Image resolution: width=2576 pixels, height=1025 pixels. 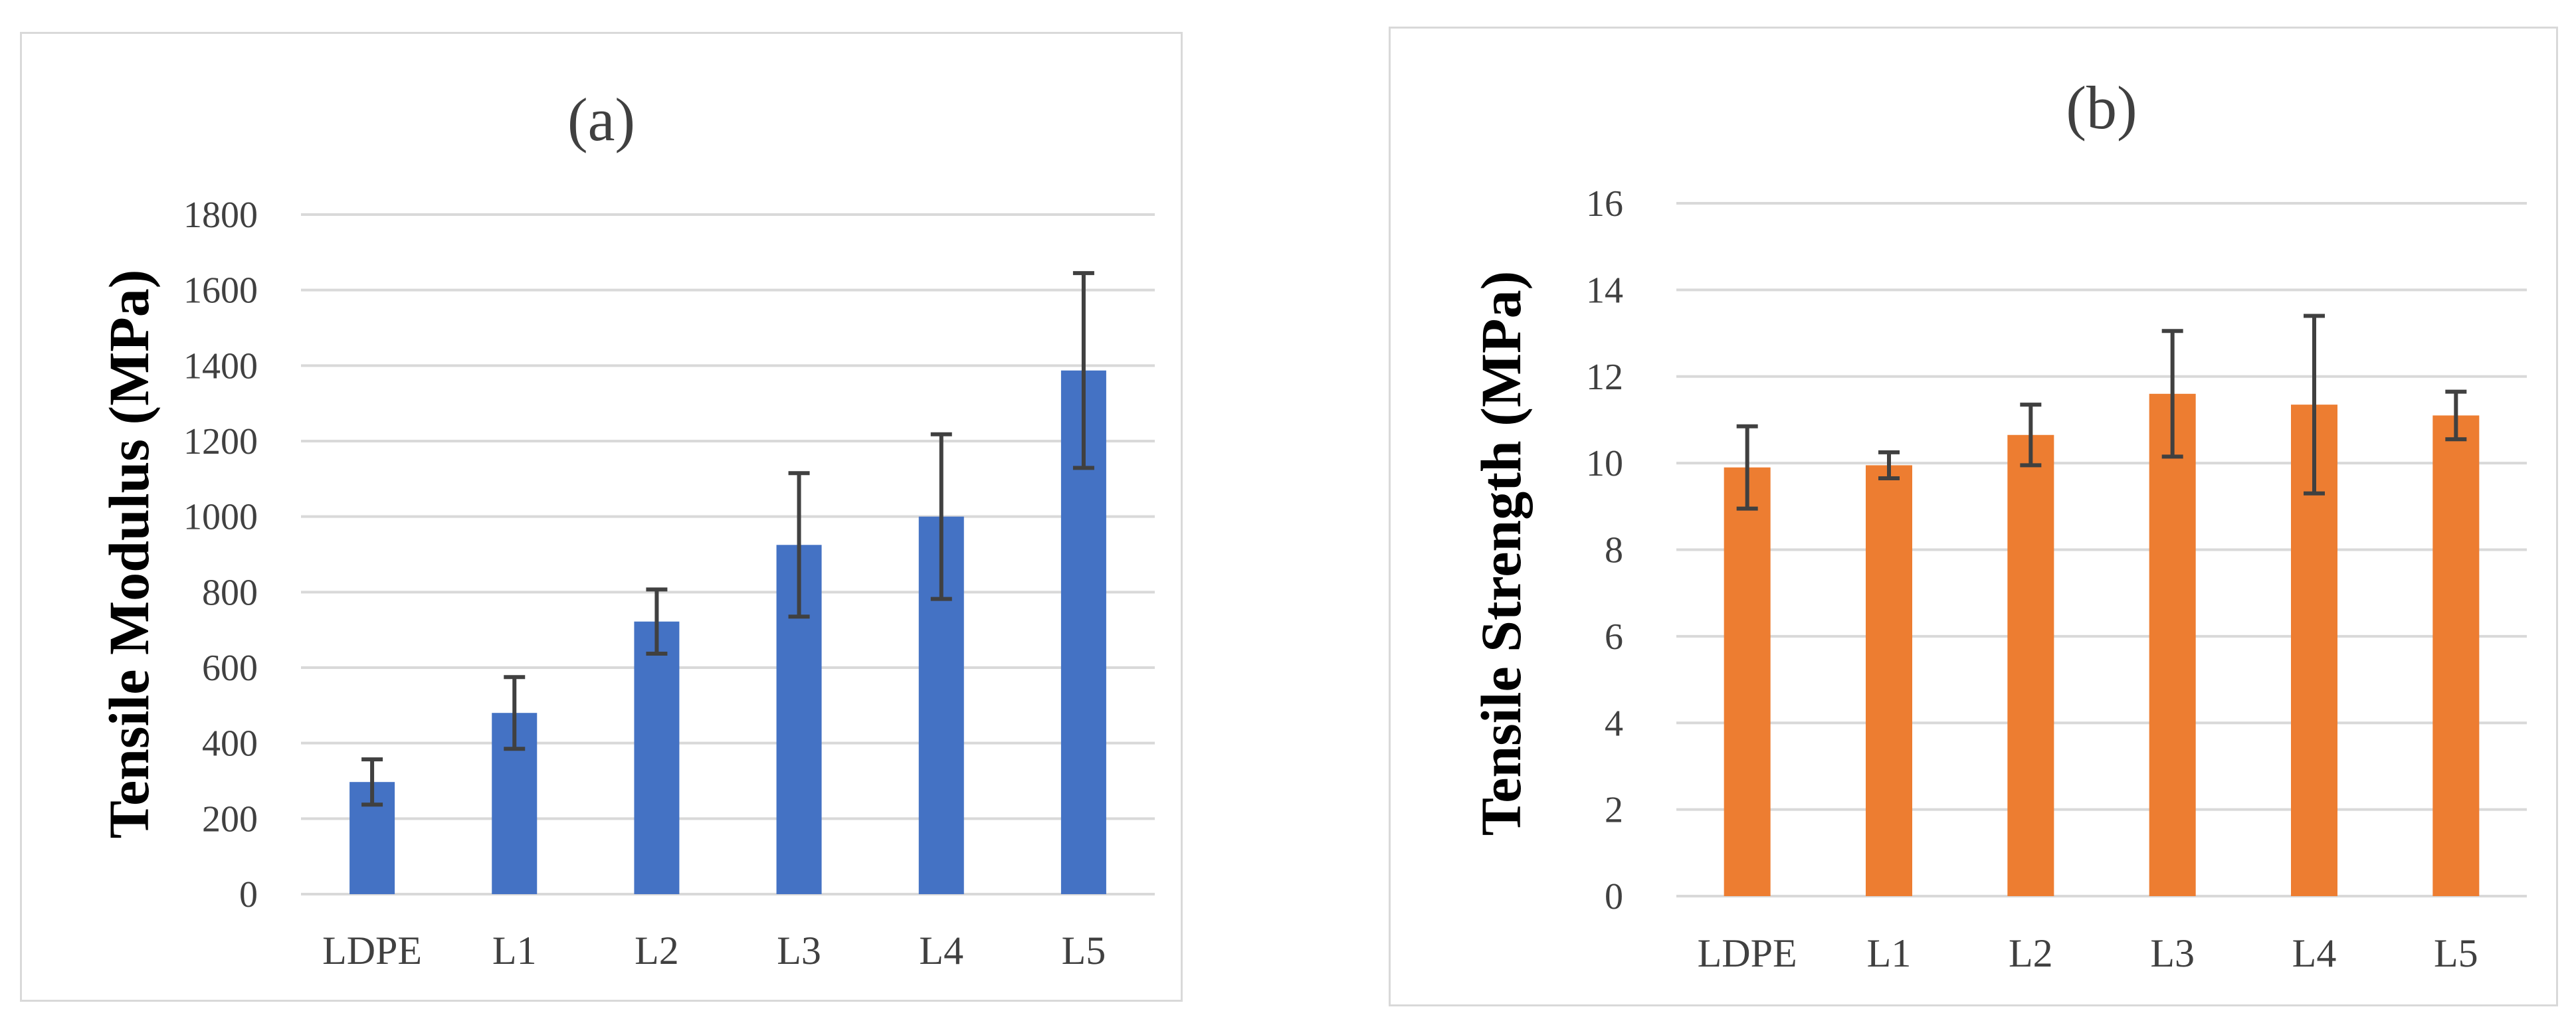 What do you see at coordinates (1614, 637) in the screenshot?
I see `chart-b-y-tick-label: 6` at bounding box center [1614, 637].